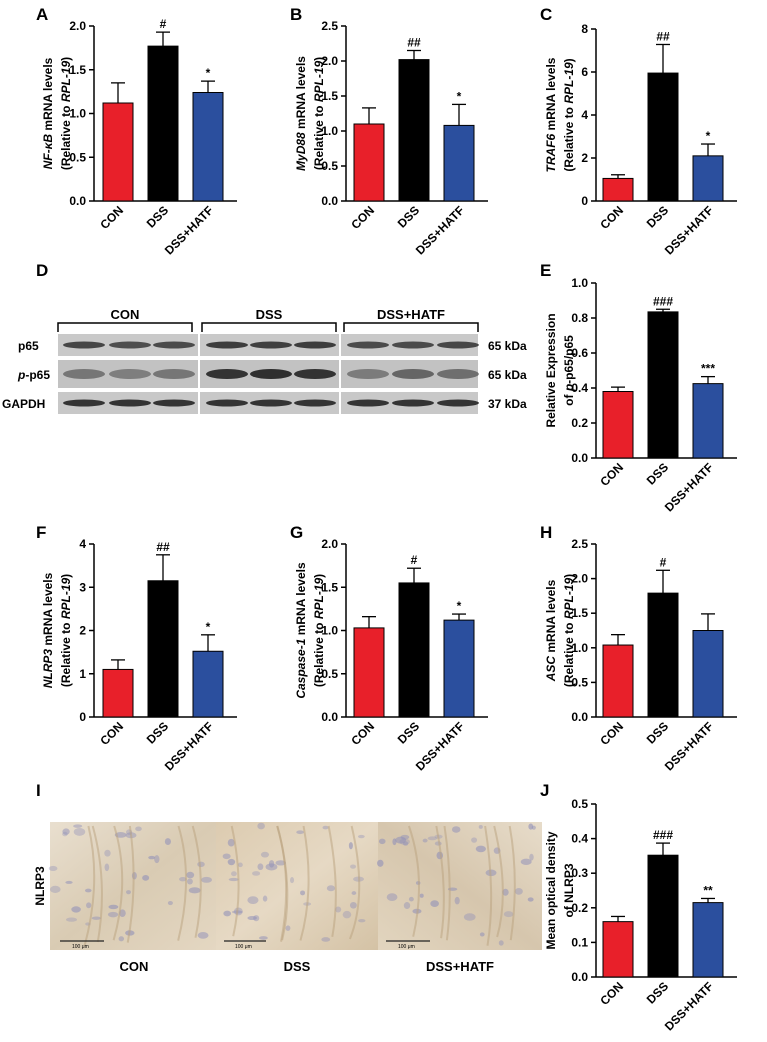 Image resolution: width=767 pixels, height=1042 pixels. Describe the element at coordinates (33, 375) in the screenshot. I see `blot-row-label: p-p65` at that location.